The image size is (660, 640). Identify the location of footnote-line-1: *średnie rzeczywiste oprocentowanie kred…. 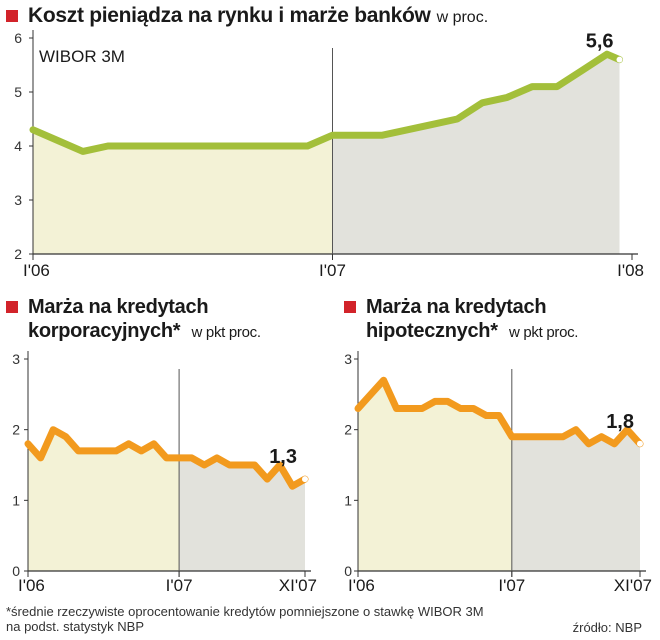
(245, 611).